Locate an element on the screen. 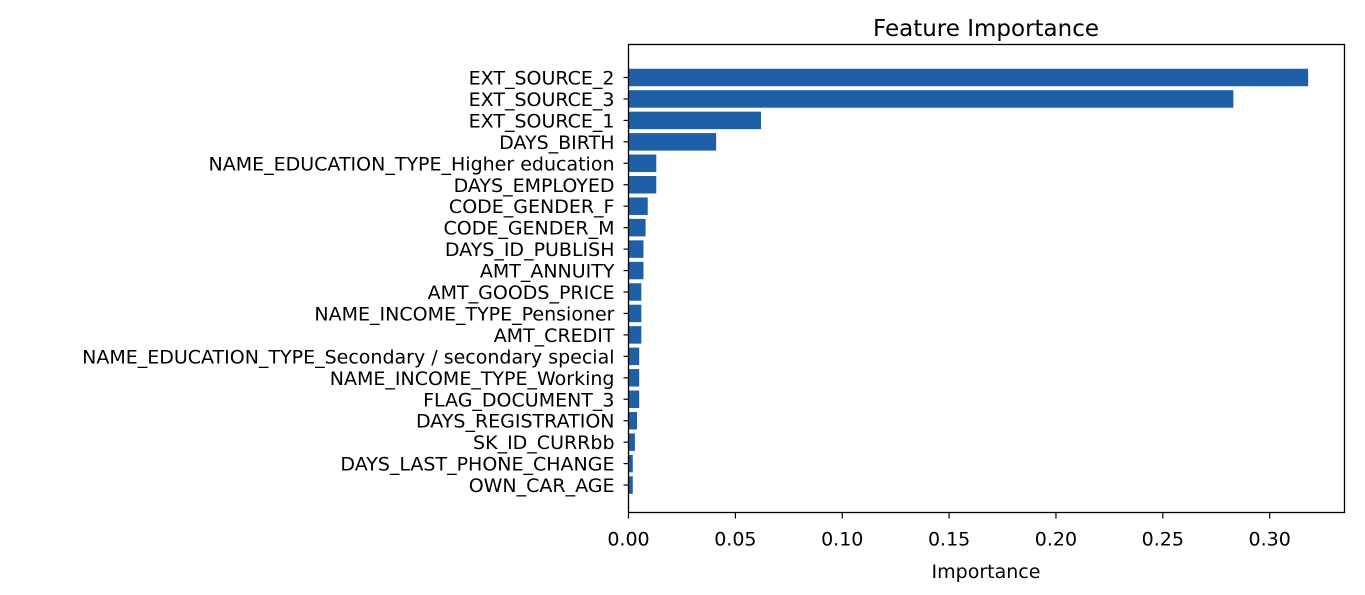 Image resolution: width=1365 pixels, height=595 pixels. x-tick-layer: 0.00 0.05 0.10 0.15 0.20 0.25 0.30 is located at coordinates (949, 531).